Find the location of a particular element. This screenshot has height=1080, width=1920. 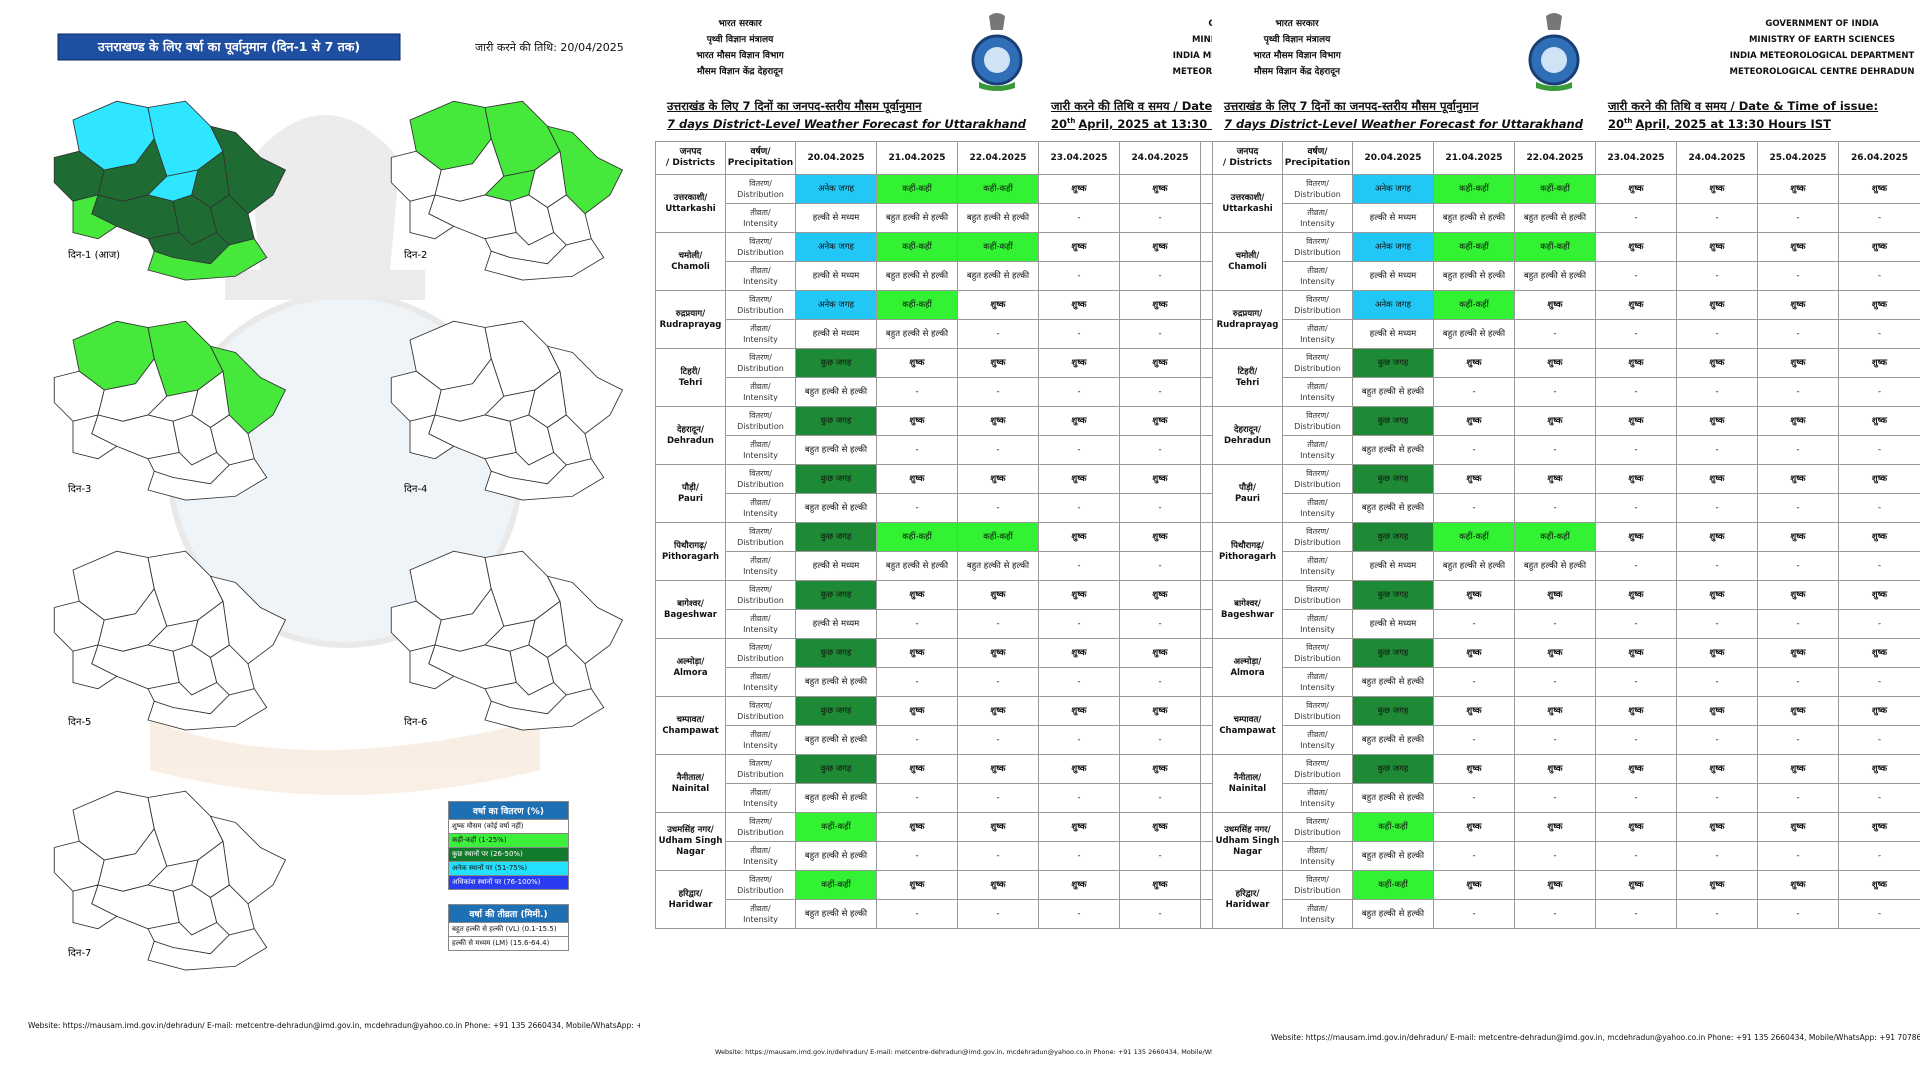

district-name: रुद्रप्रयाग/Rudraprayag is located at coordinates (1247, 319).